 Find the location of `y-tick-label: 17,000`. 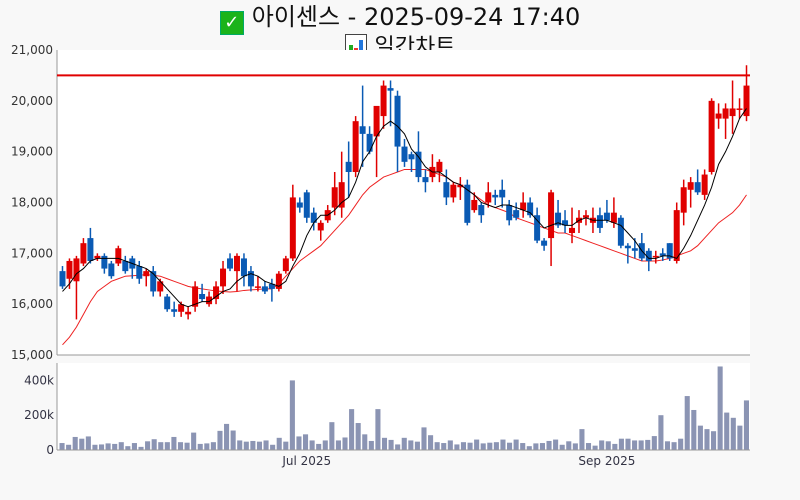

y-tick-label: 17,000 is located at coordinates (32, 253).